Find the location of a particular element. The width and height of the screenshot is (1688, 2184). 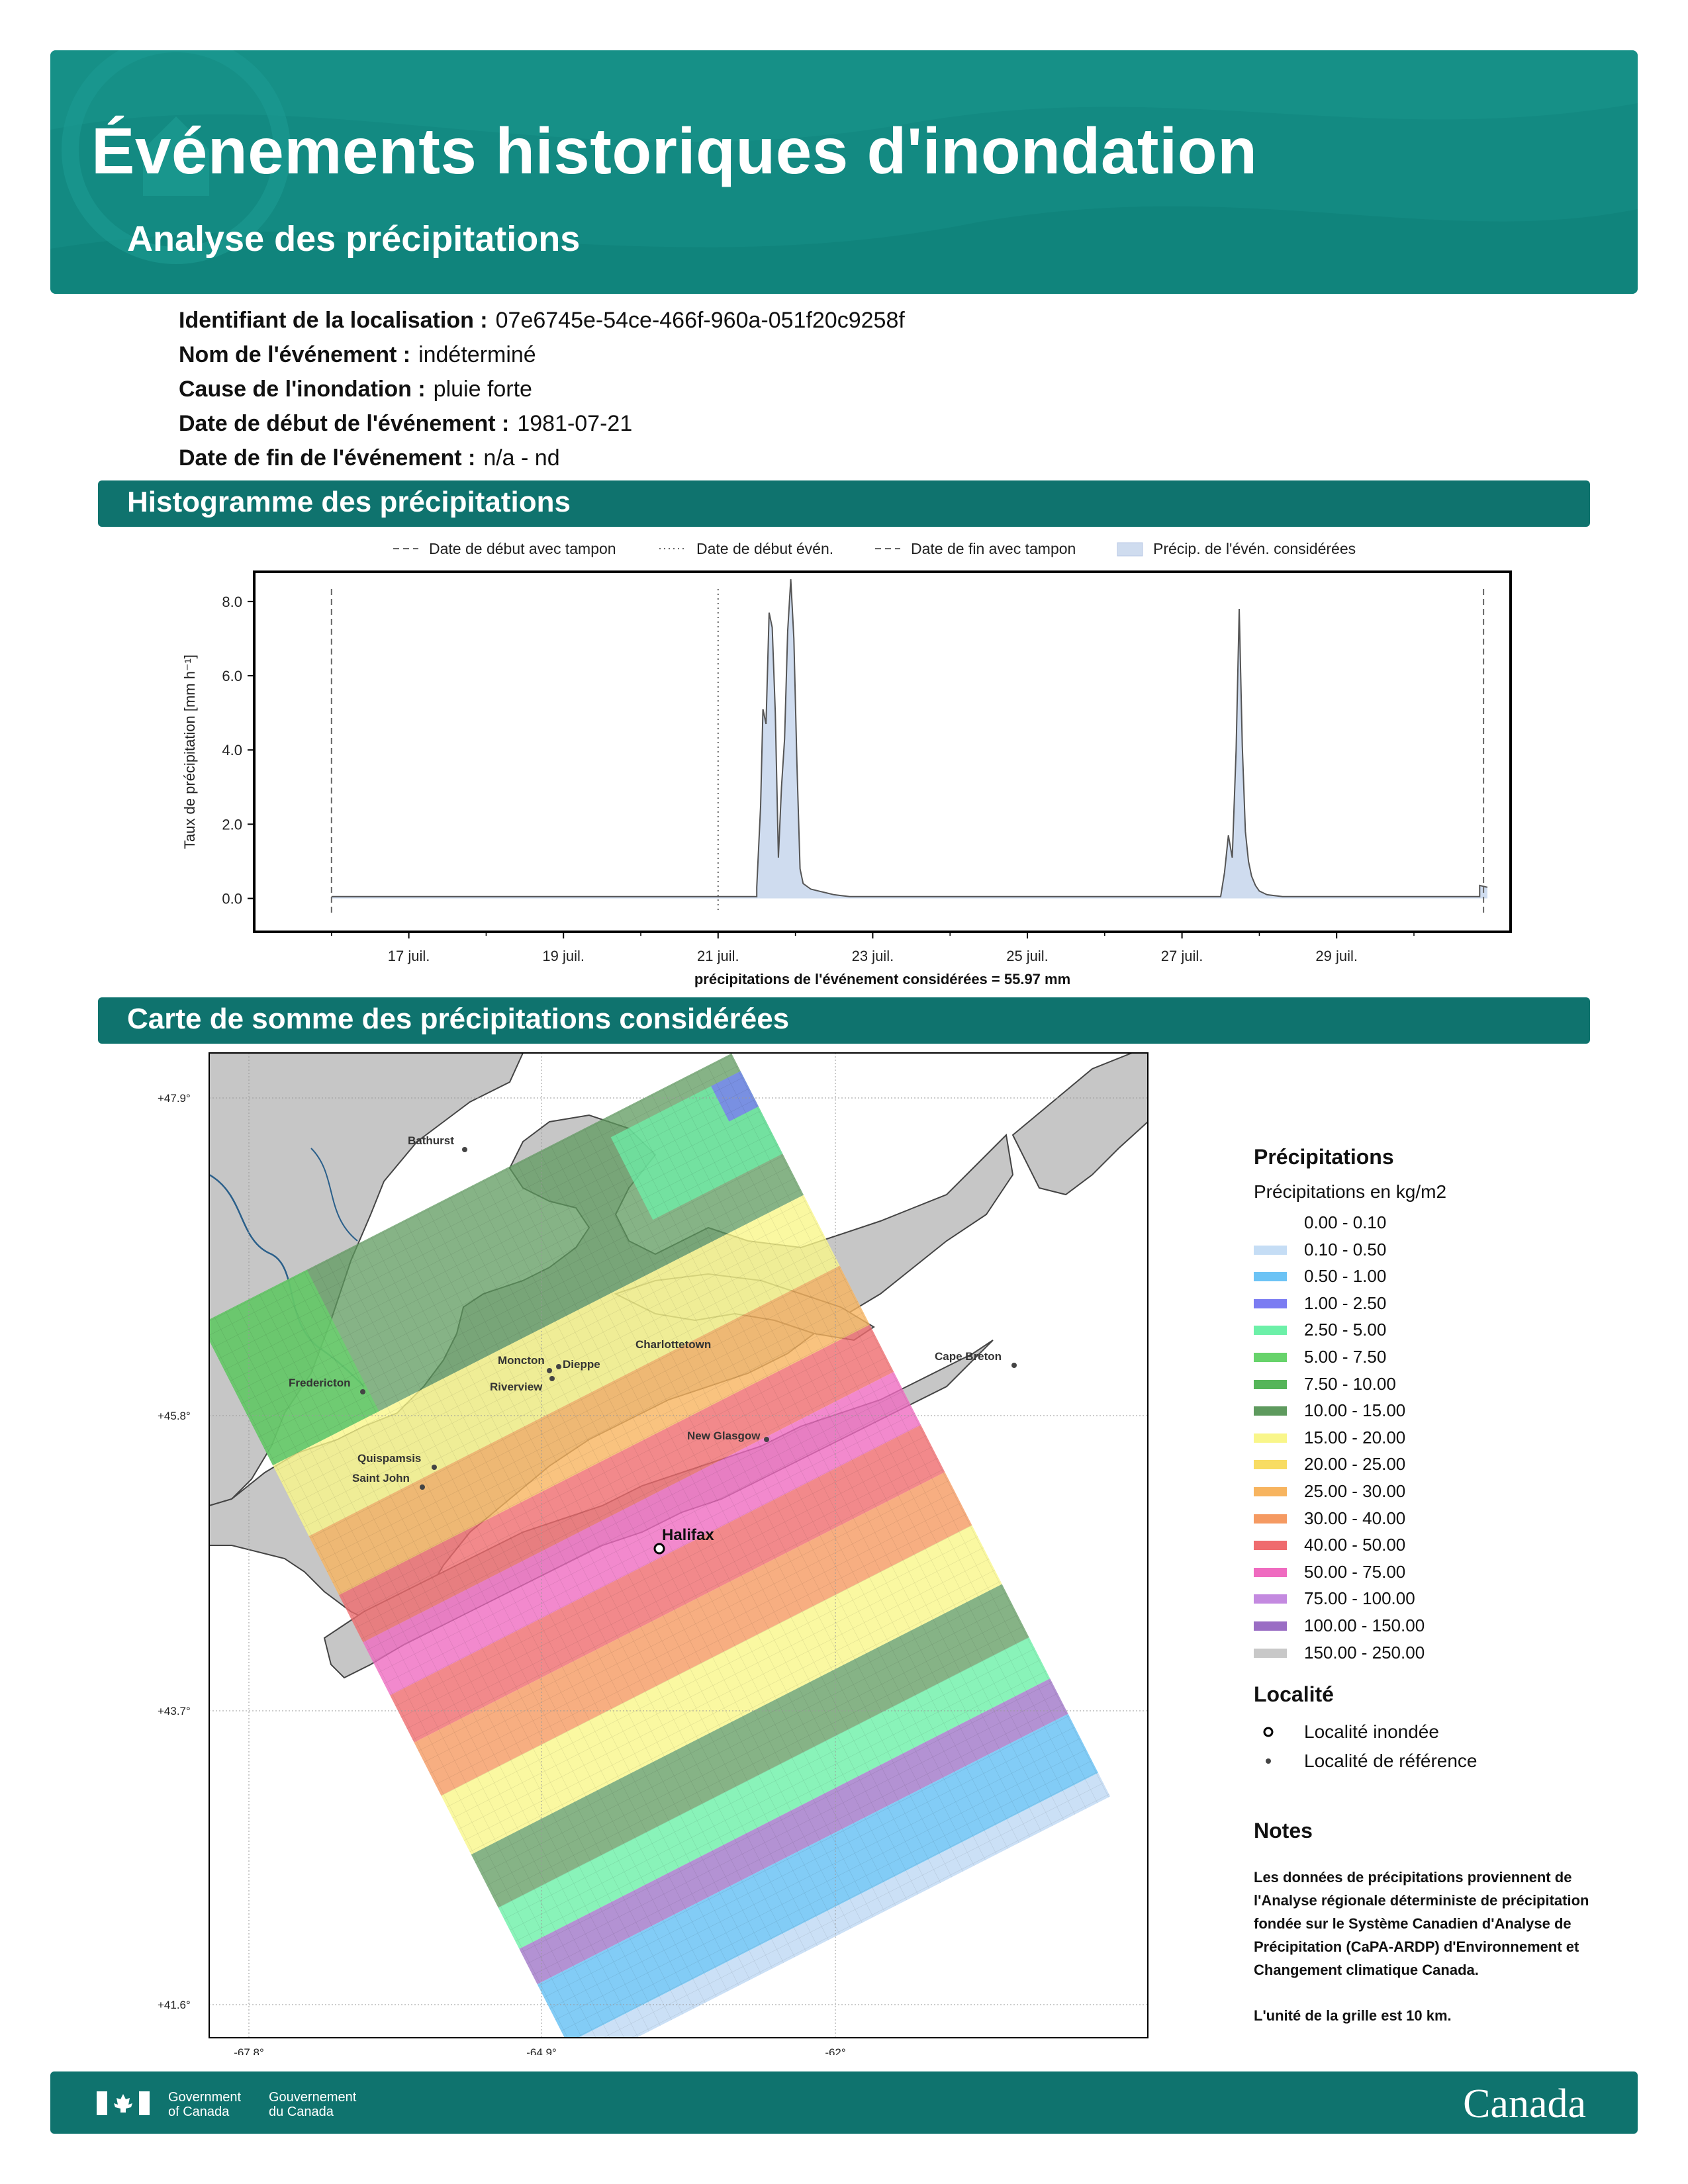

legend-item-label: 0.10 - 0.50 is located at coordinates (1345, 1249).